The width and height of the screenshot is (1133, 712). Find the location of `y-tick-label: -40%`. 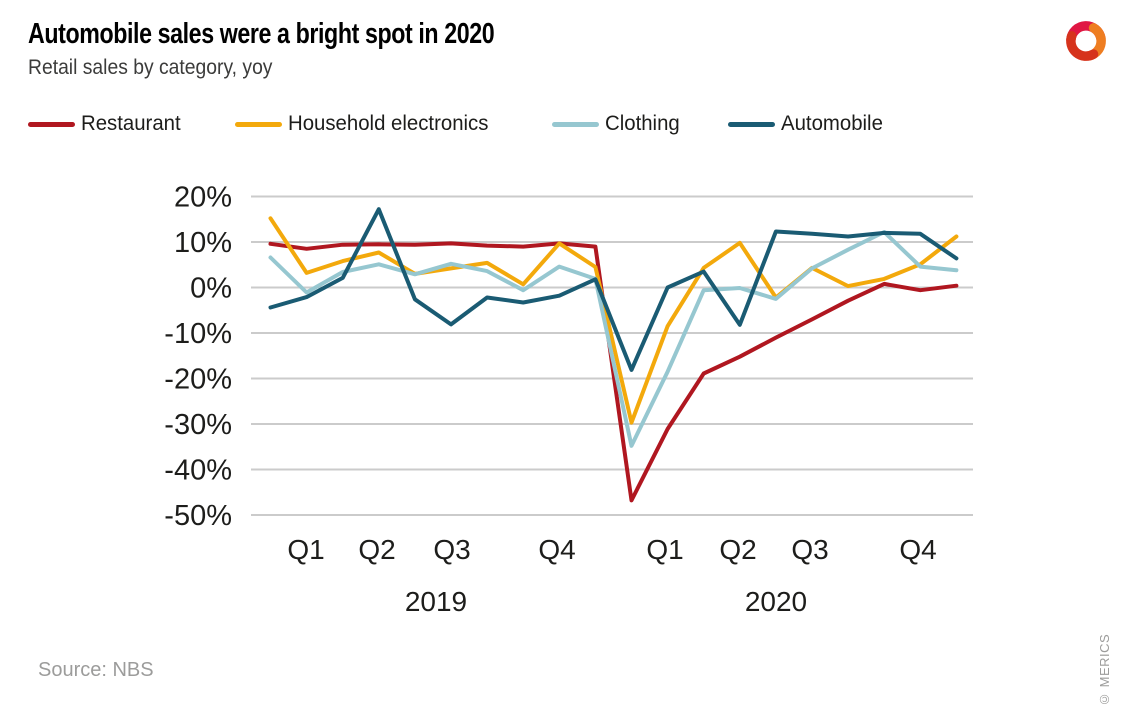

y-tick-label: -40% is located at coordinates (198, 471).